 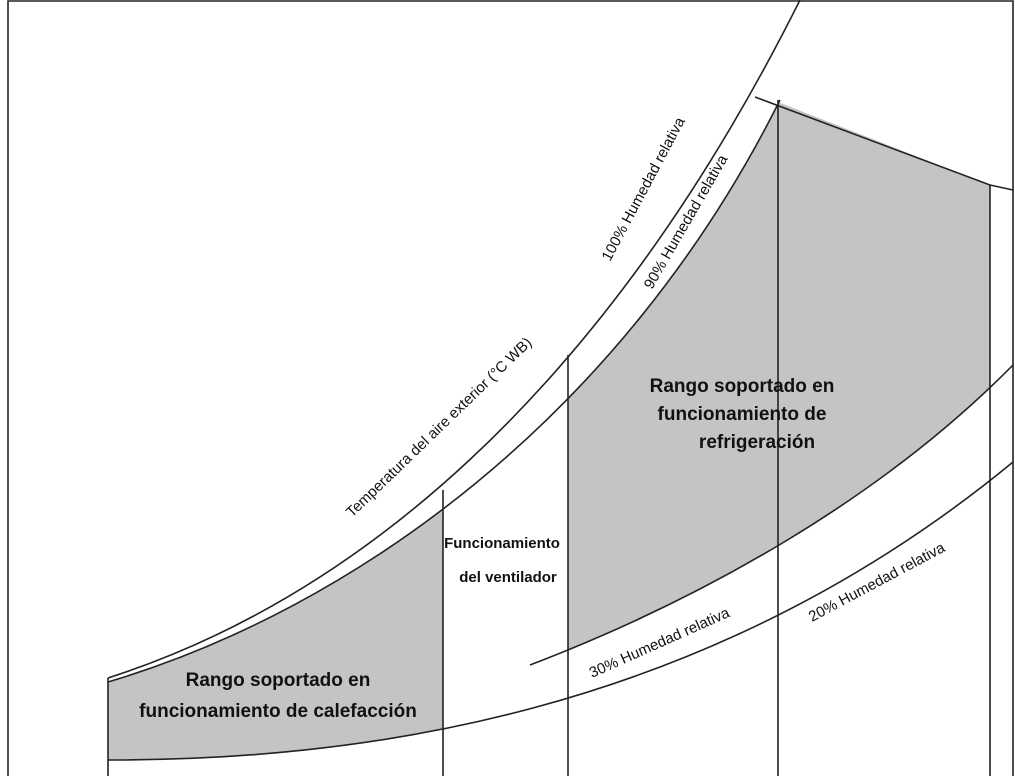 What do you see at coordinates (439, 427) in the screenshot?
I see `axis-label: Temperatura del aire exterior (°C WB)` at bounding box center [439, 427].